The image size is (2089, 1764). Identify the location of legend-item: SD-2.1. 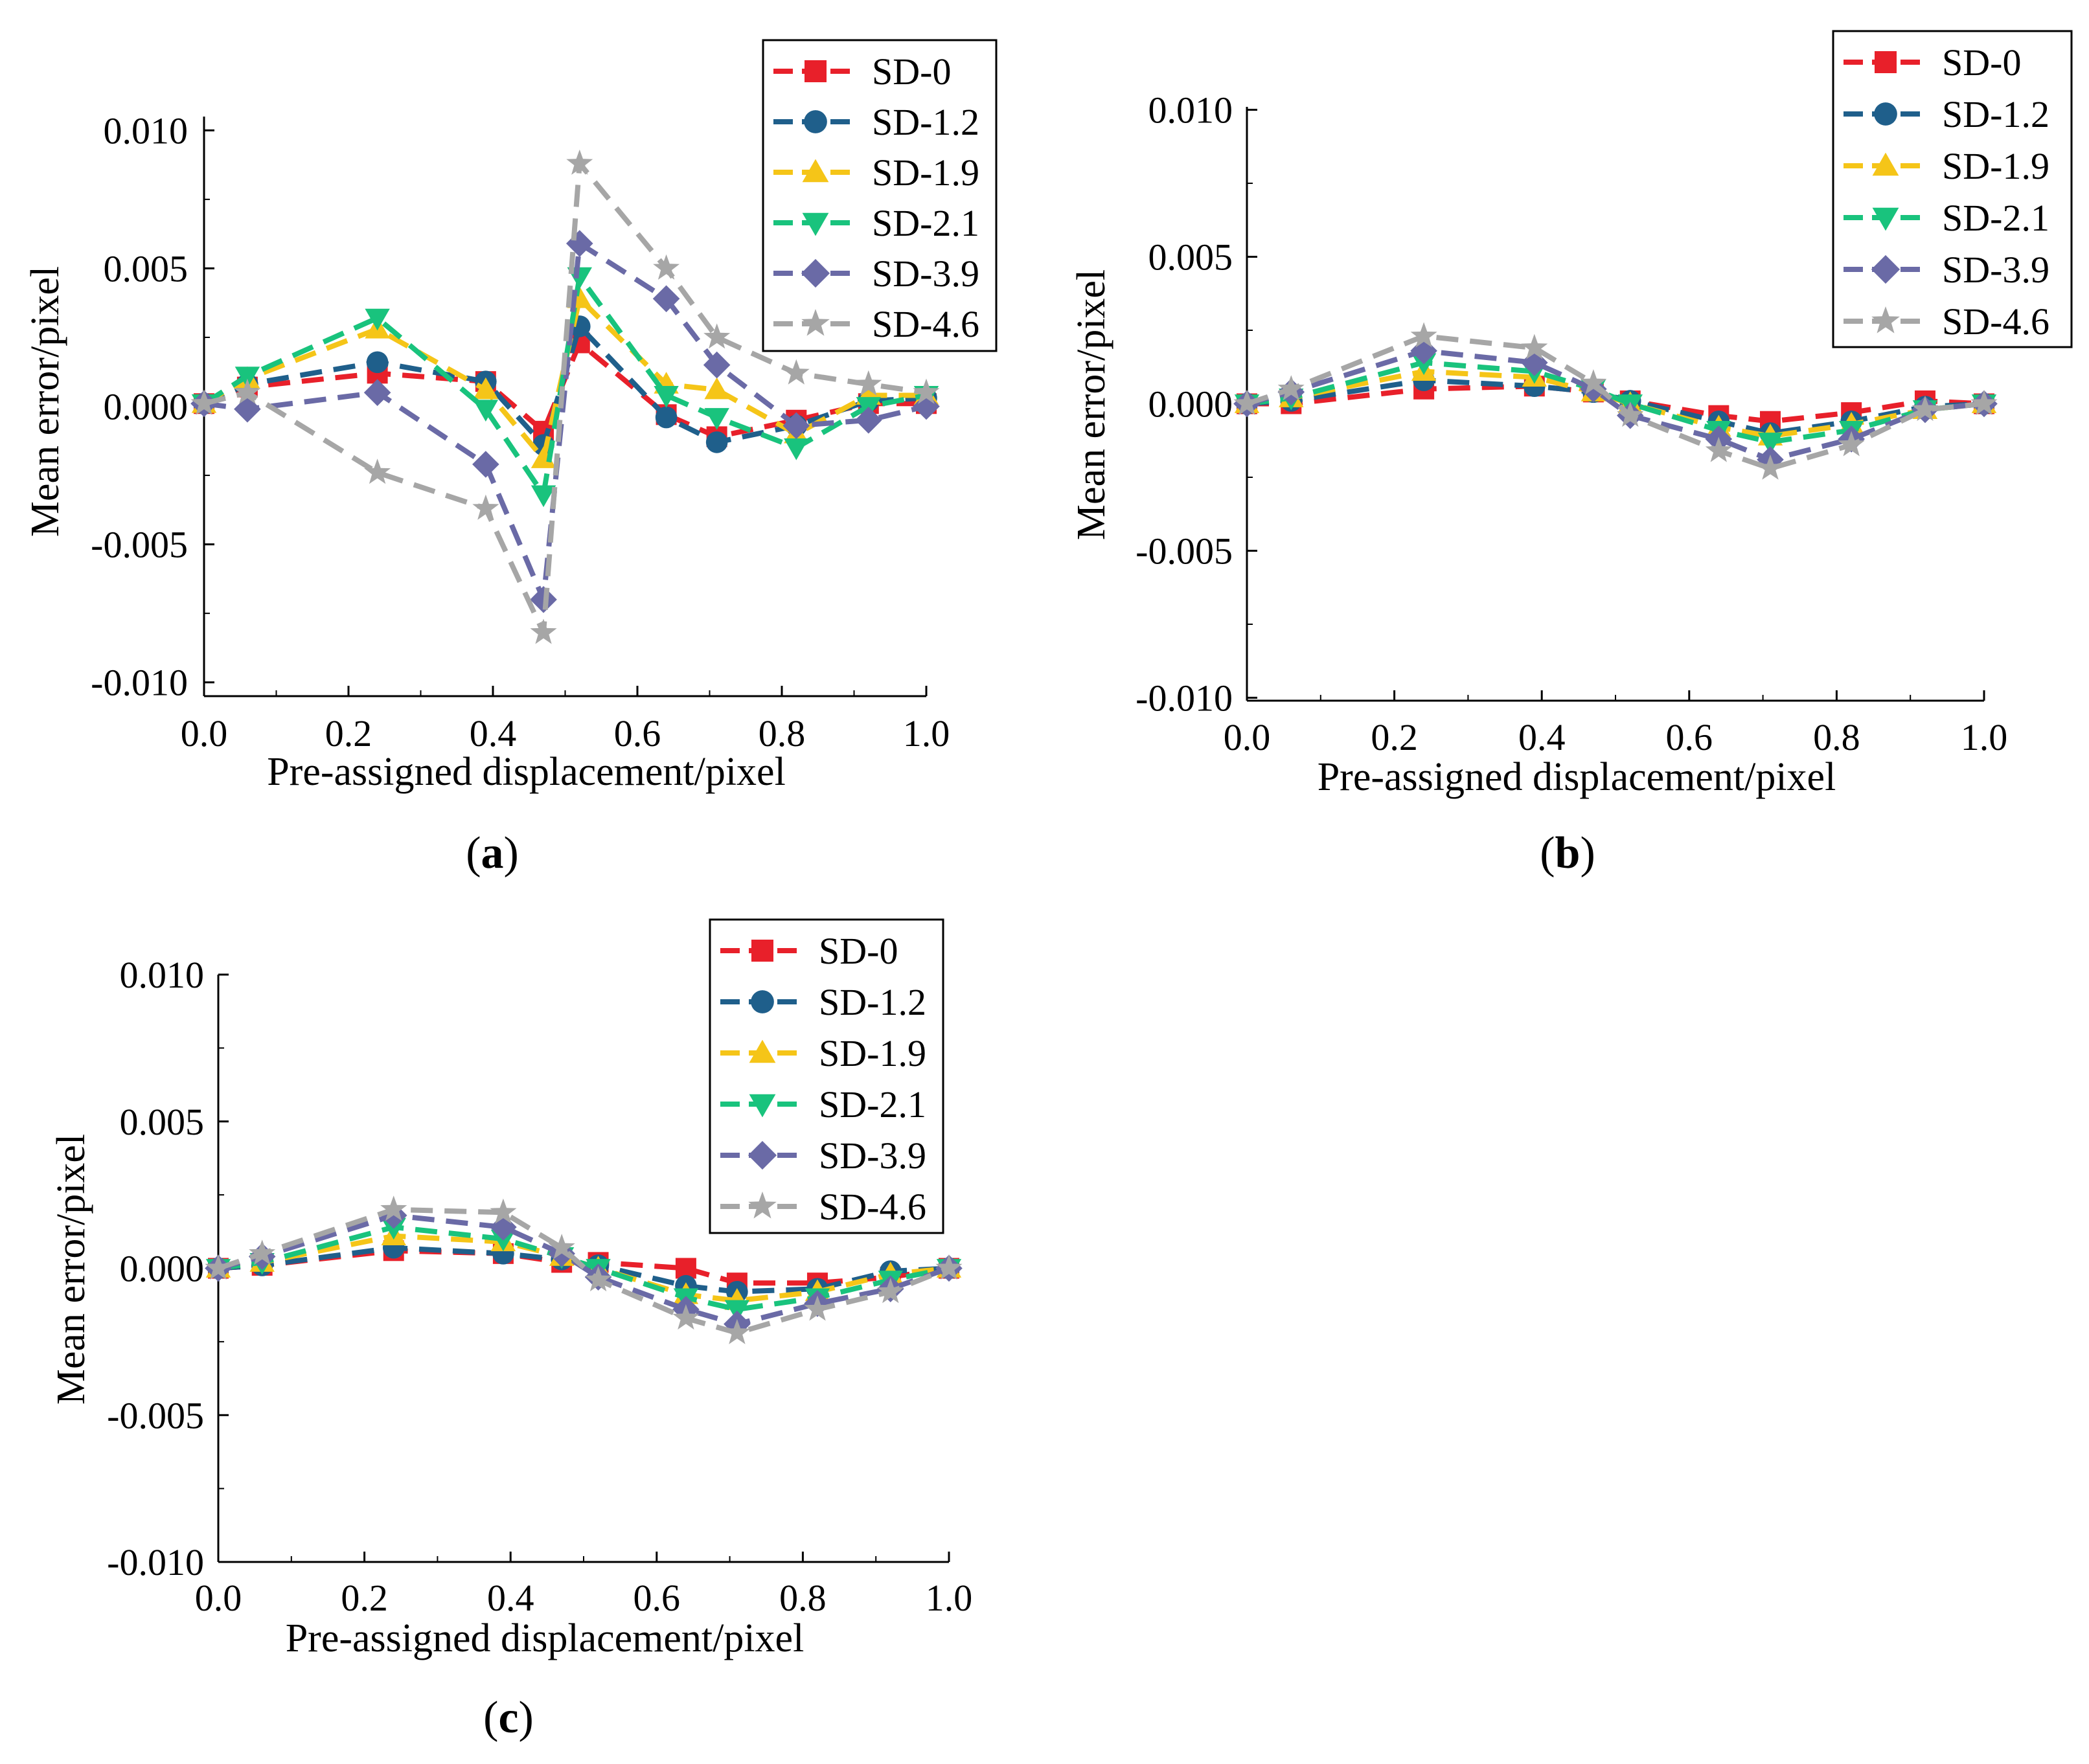
(823, 1104).